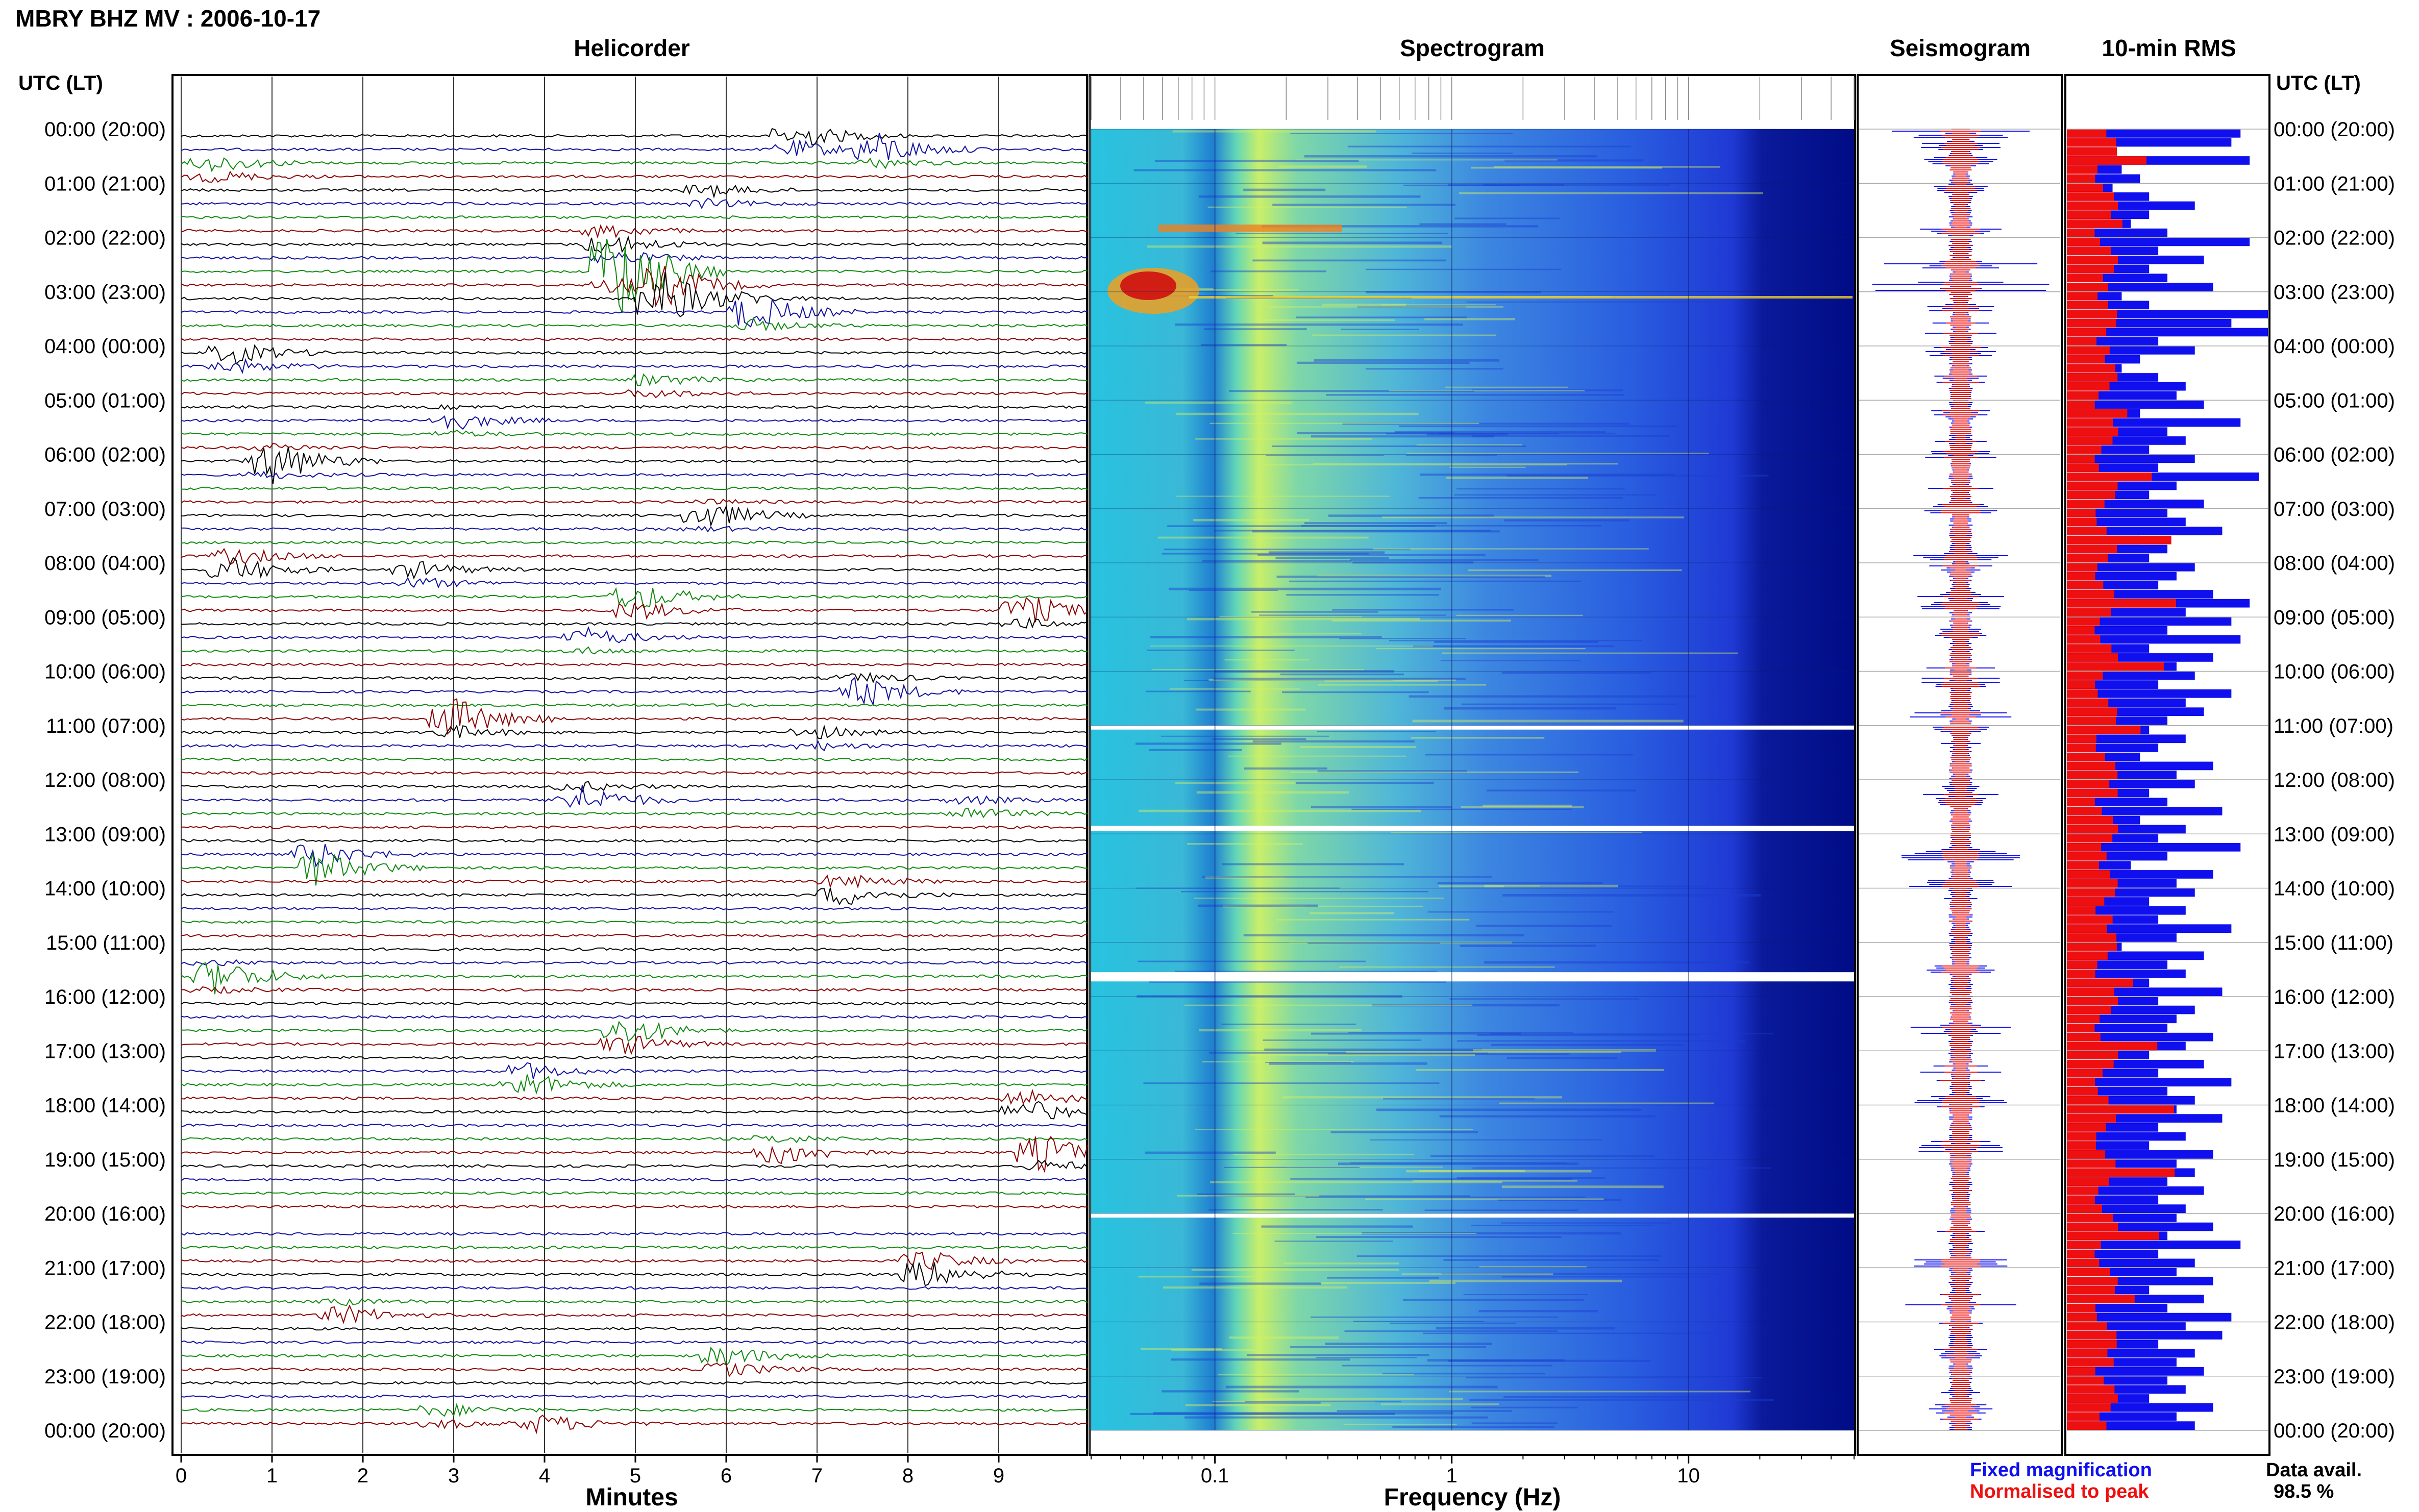 This screenshot has width=2419, height=1512. I want to click on seismogram-title: Seismogram, so click(1960, 48).